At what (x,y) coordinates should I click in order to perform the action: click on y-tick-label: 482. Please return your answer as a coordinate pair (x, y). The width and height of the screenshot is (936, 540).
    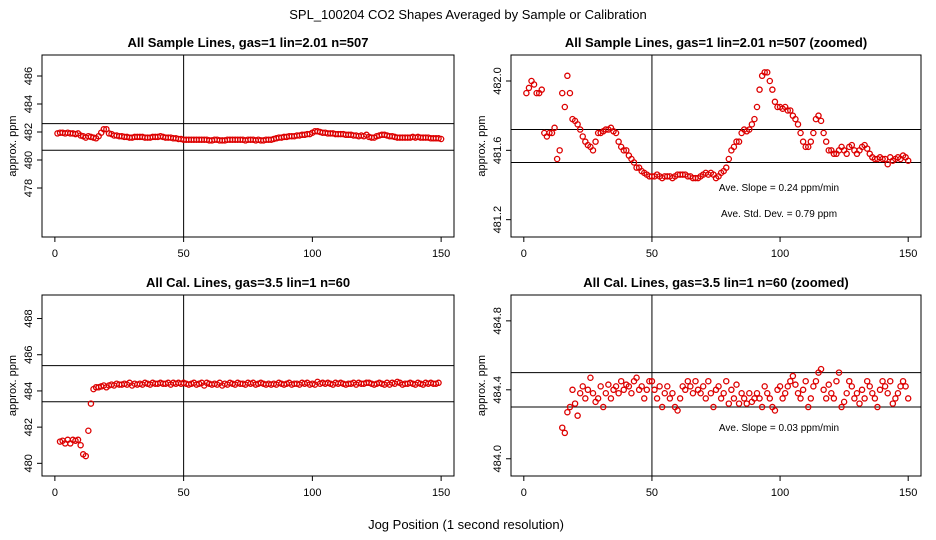
    Looking at the image, I should click on (29, 132).